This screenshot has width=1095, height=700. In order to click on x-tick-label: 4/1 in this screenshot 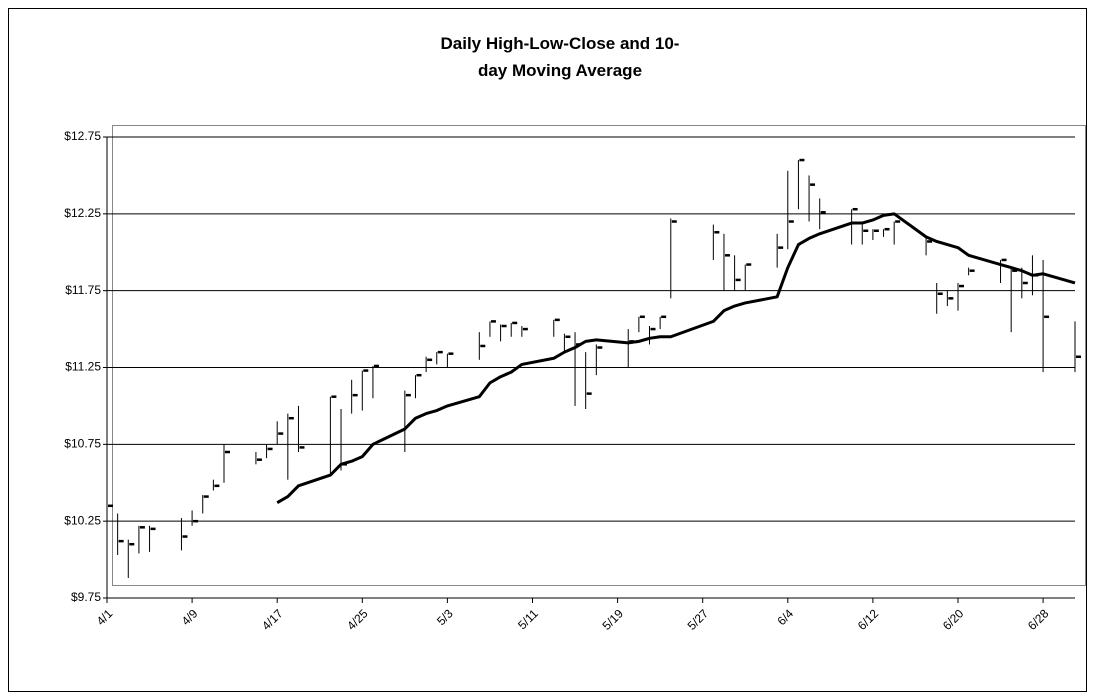, I will do `click(105, 617)`.